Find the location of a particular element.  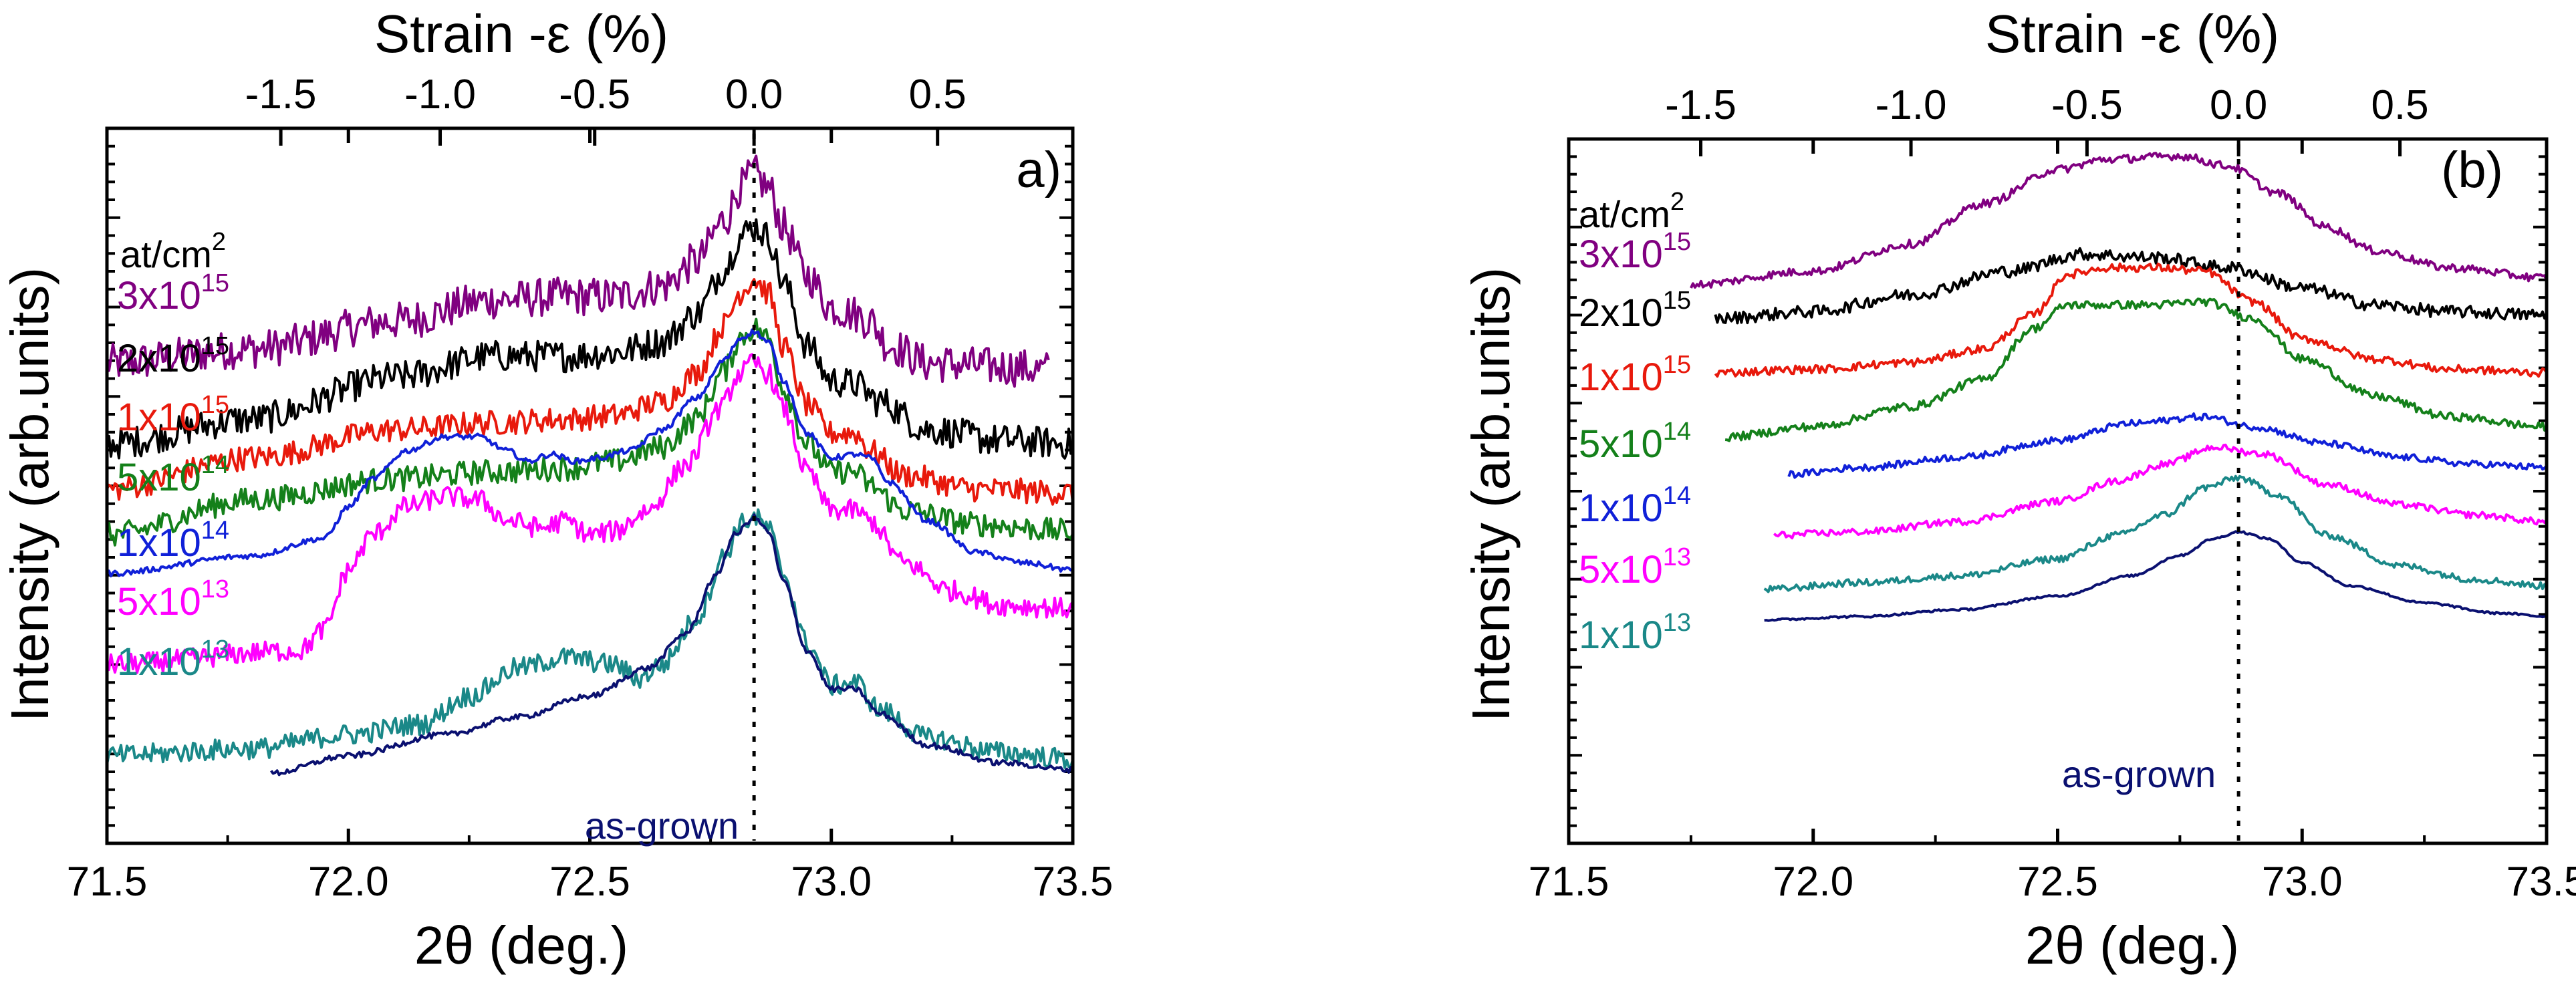

bottom-tick-label: 73.5 is located at coordinates (2541, 882).